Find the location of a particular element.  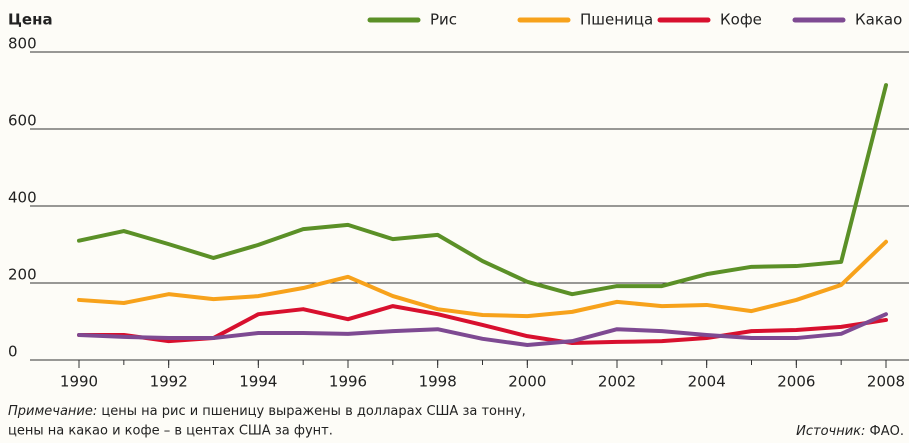

source-text: ФАО. is located at coordinates (887, 431).